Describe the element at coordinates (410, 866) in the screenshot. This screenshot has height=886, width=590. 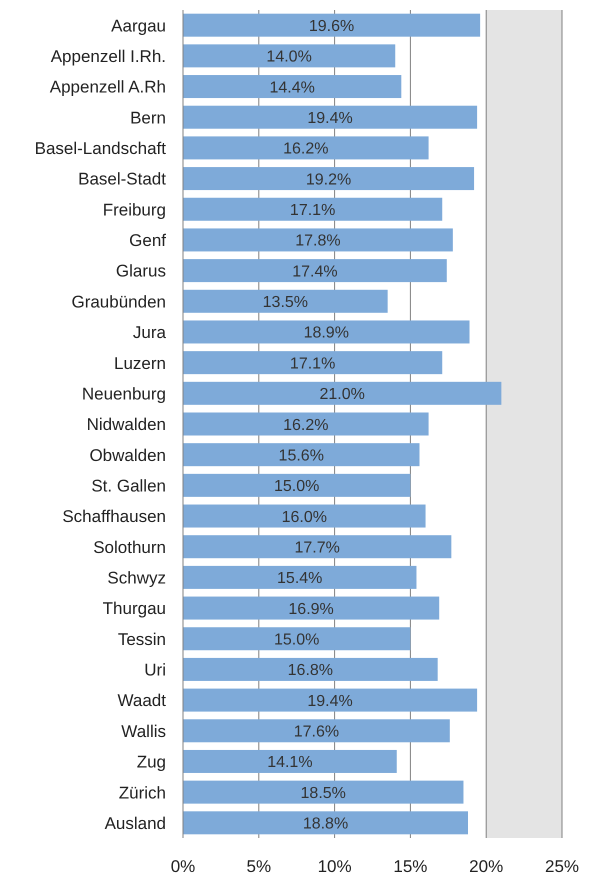
I see `x-tick-label: 15%` at that location.